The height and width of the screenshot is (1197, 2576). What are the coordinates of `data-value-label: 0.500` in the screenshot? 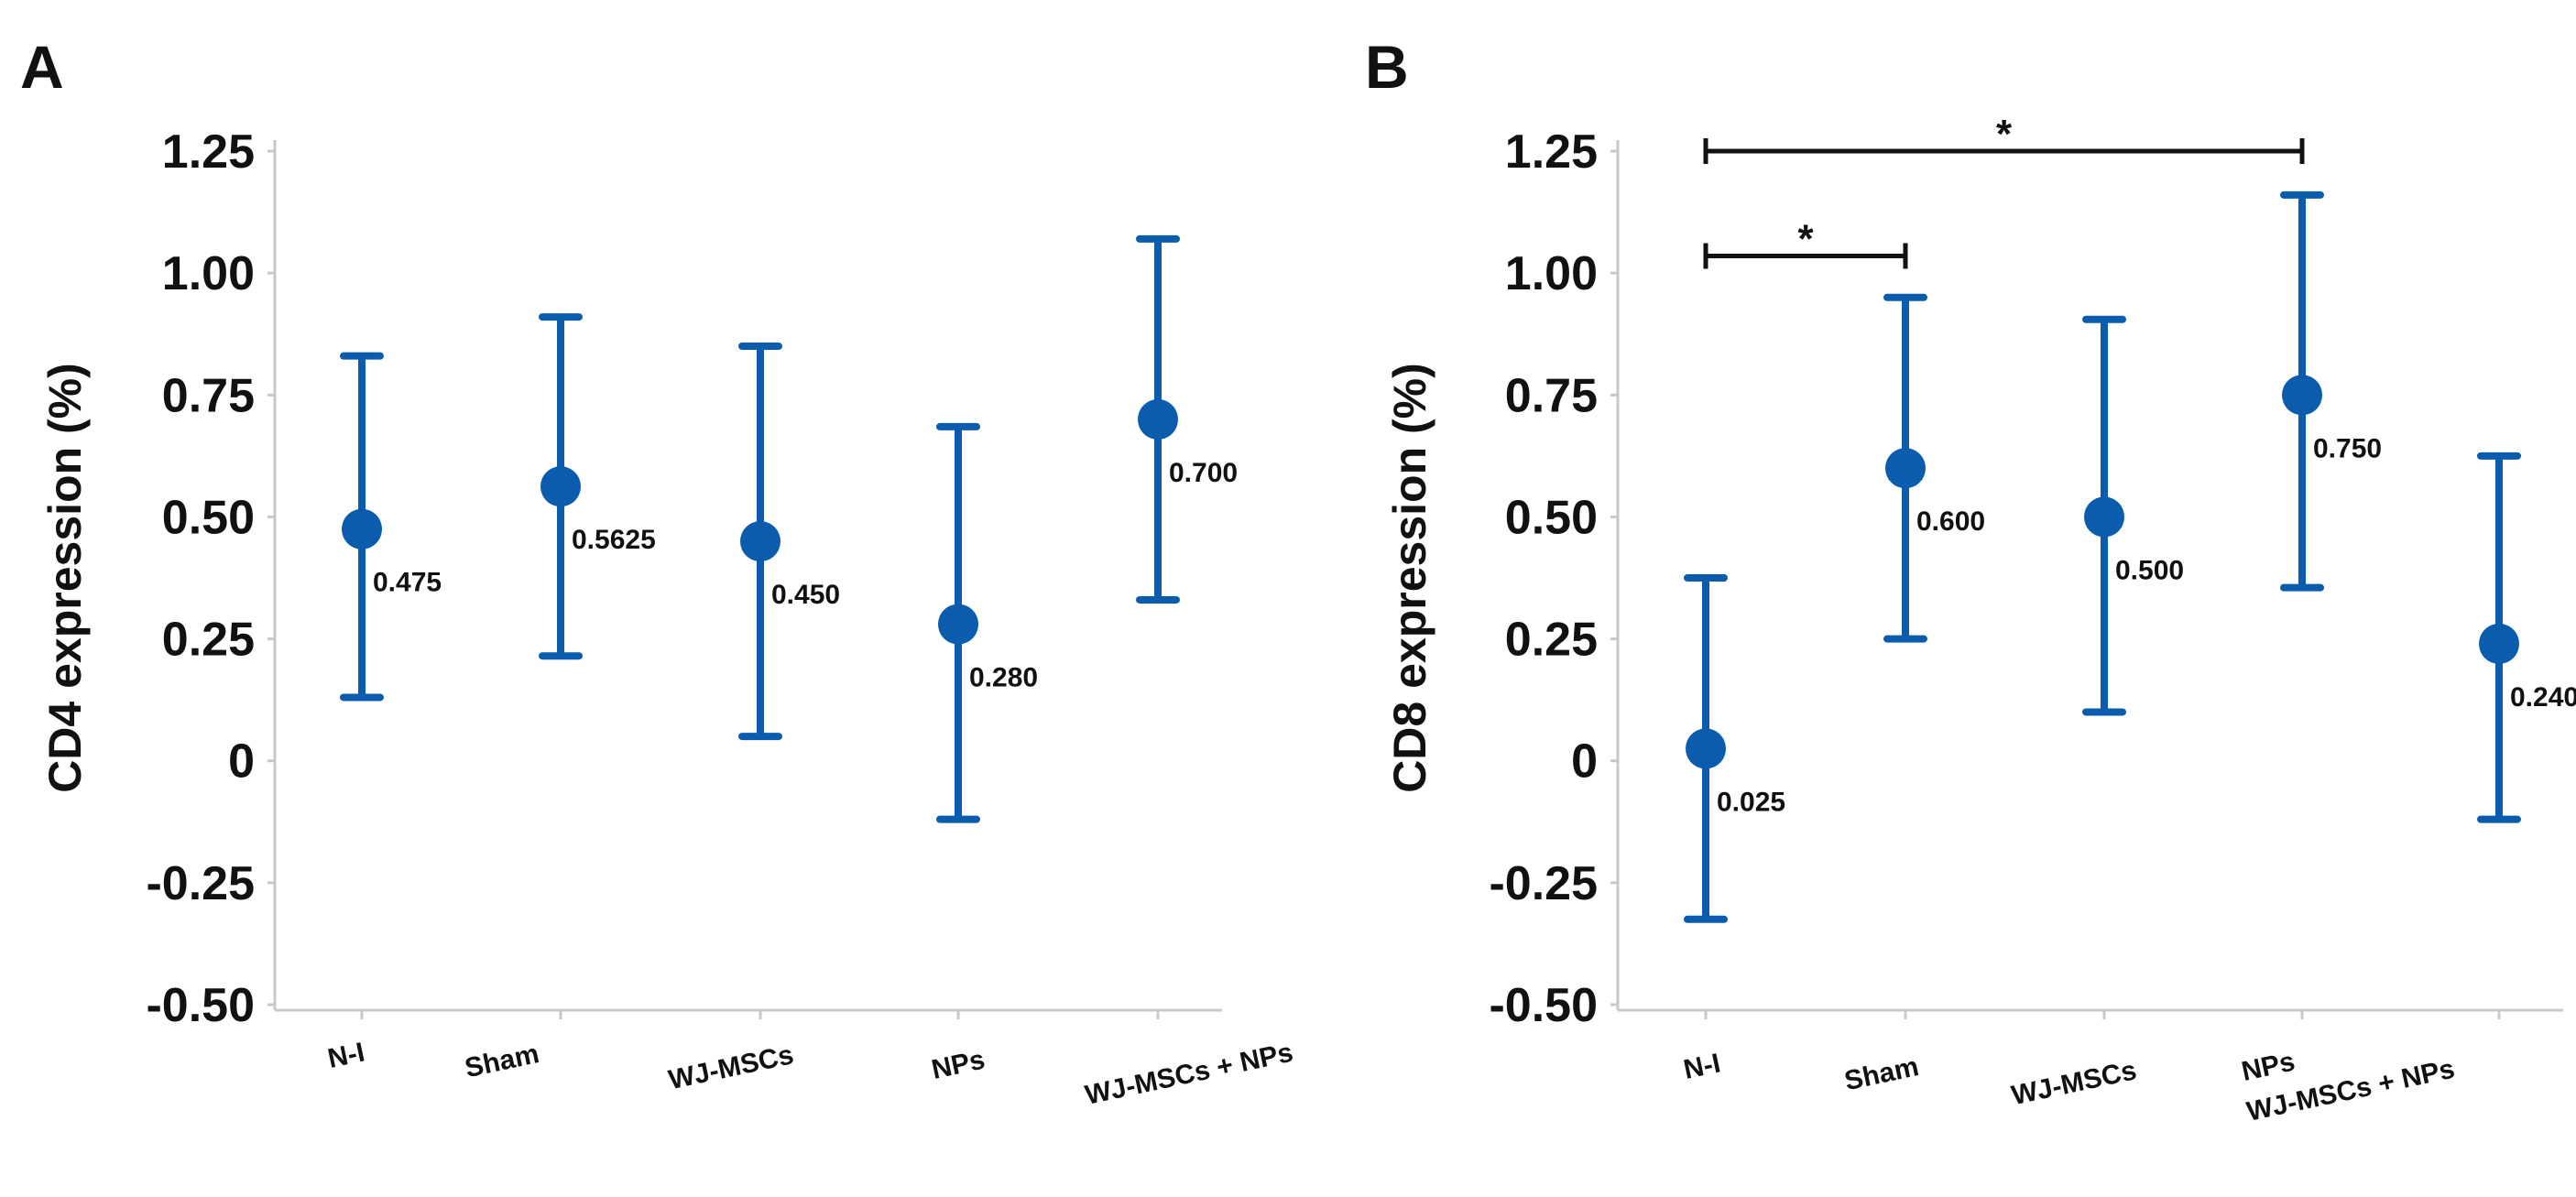 It's located at (2150, 570).